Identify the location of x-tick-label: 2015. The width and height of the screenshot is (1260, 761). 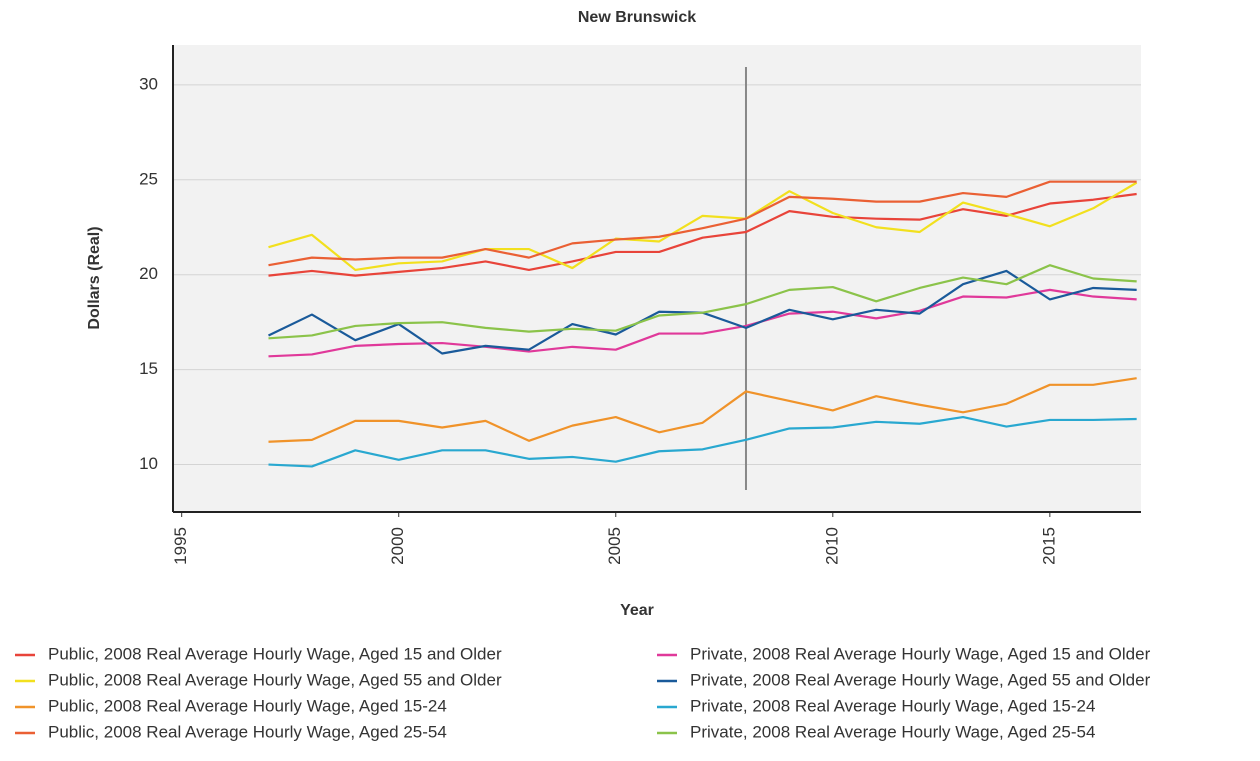
(1048, 546).